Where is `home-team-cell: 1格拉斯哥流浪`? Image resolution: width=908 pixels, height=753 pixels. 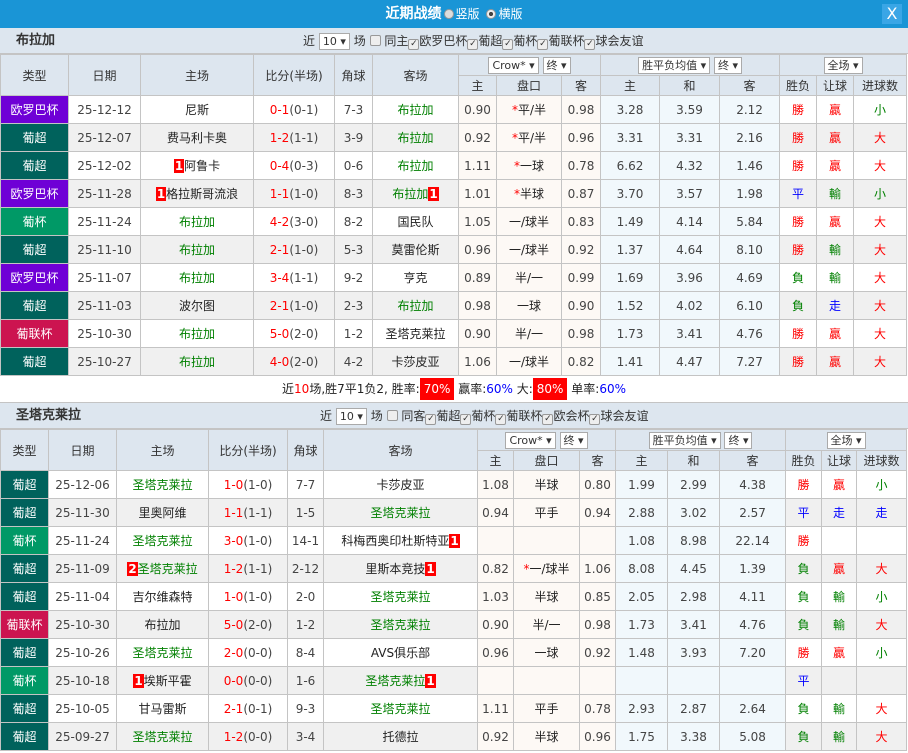 home-team-cell: 1格拉斯哥流浪 is located at coordinates (197, 193).